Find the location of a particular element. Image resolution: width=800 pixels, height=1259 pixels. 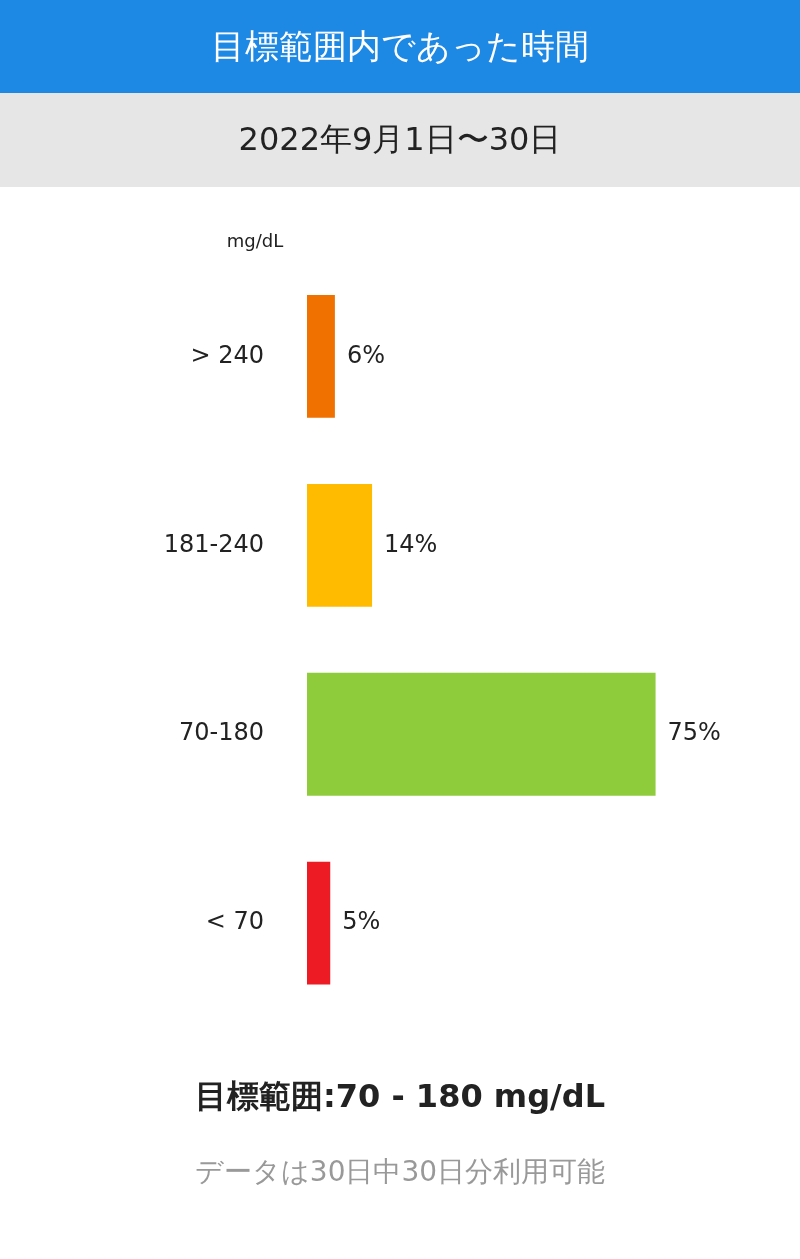

y-tick-label: > 240 is located at coordinates (227, 354).